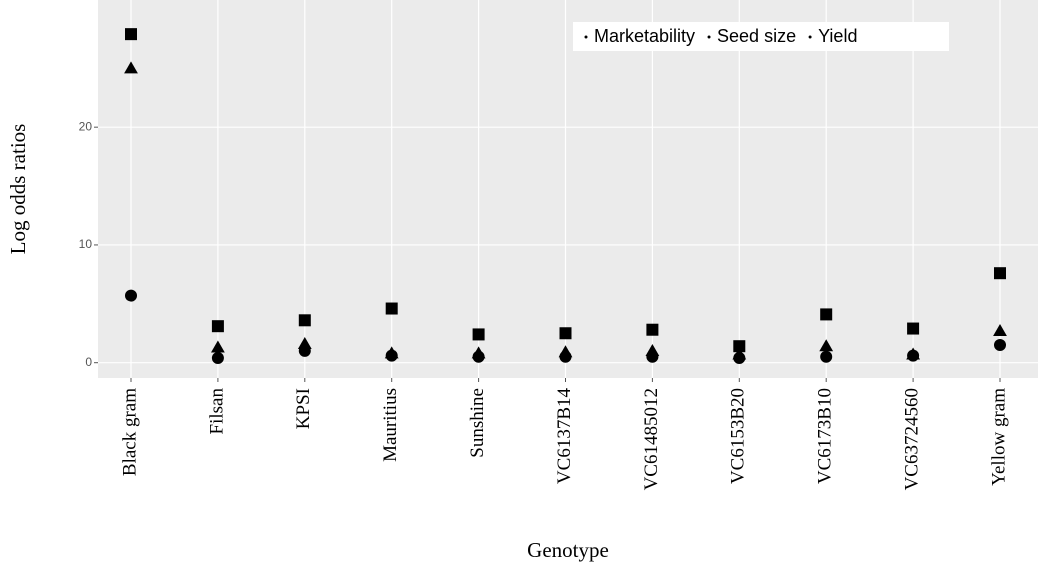 Image resolution: width=1040 pixels, height=565 pixels. Describe the element at coordinates (129, 432) in the screenshot. I see `x-tick-label: Black gram` at that location.